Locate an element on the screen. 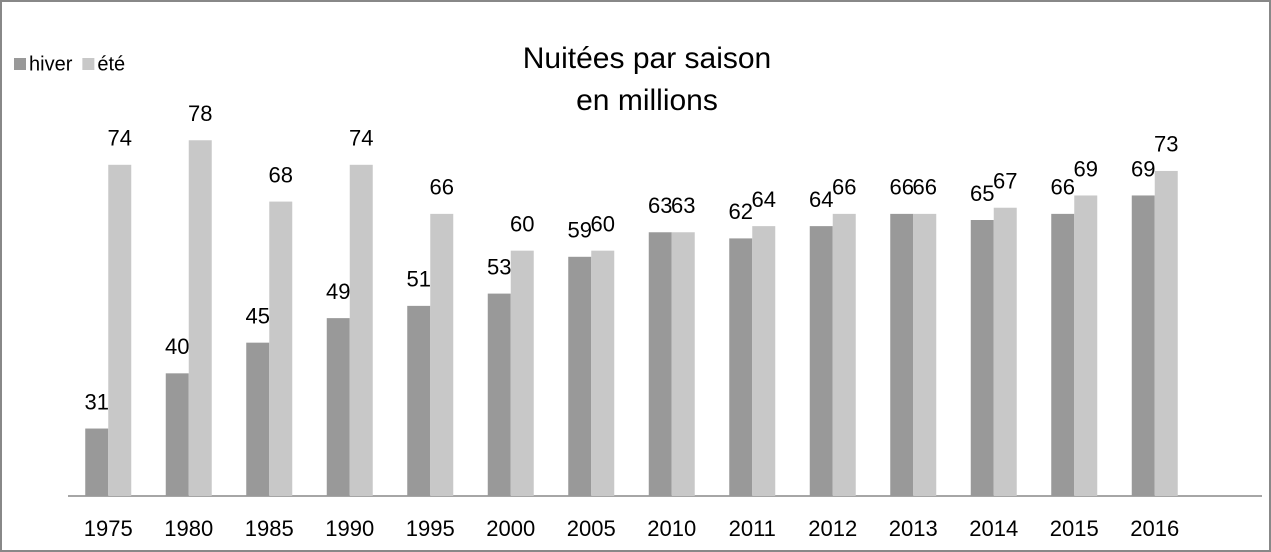  data-label: 67 is located at coordinates (1005, 181).